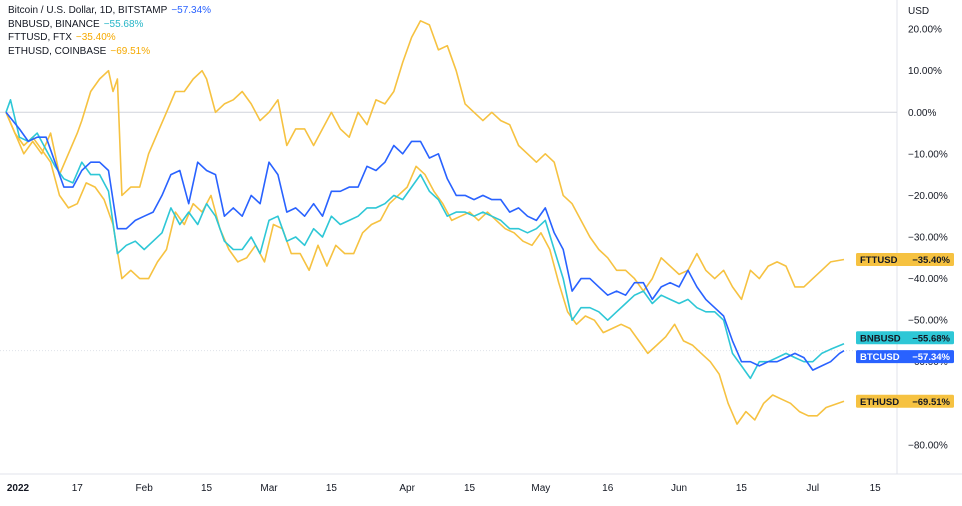 This screenshot has height=506, width=962. I want to click on y-tick-label: −10.00%, so click(928, 154).